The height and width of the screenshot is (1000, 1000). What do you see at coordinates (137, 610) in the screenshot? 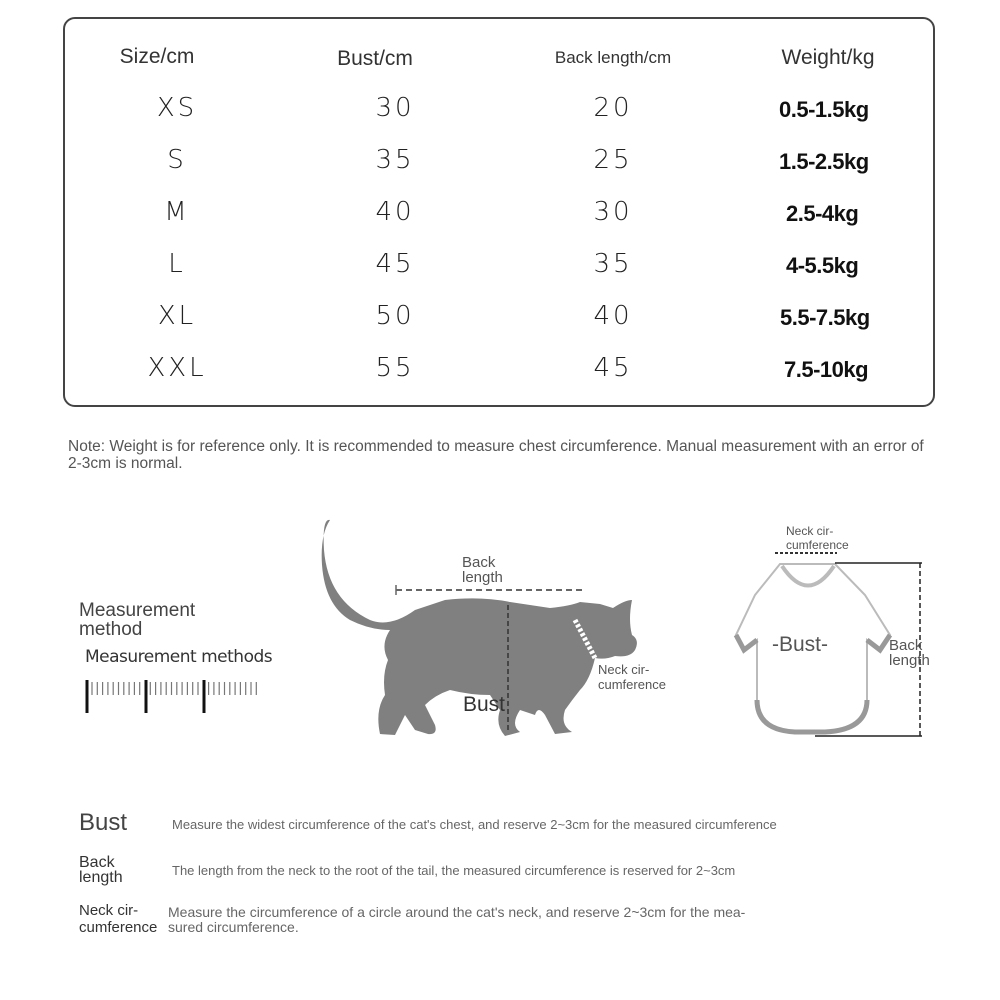
I see `method-title-line1: Measurement` at bounding box center [137, 610].